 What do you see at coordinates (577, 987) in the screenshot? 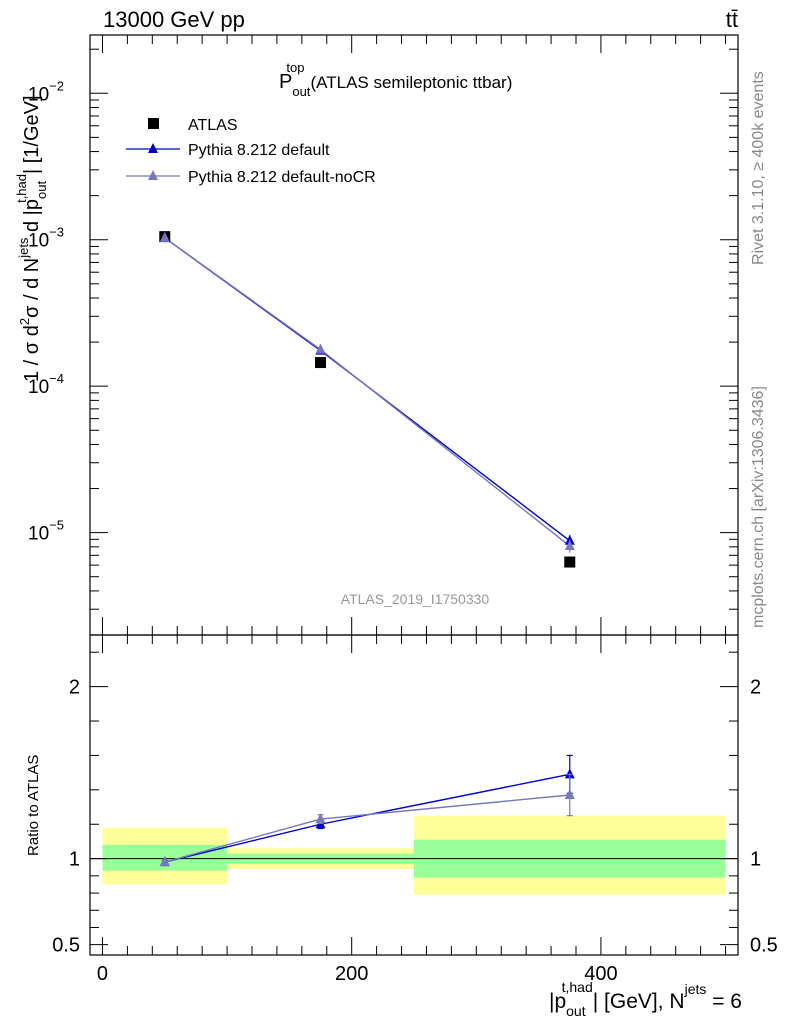
I see `xlabel-sup: t,had` at bounding box center [577, 987].